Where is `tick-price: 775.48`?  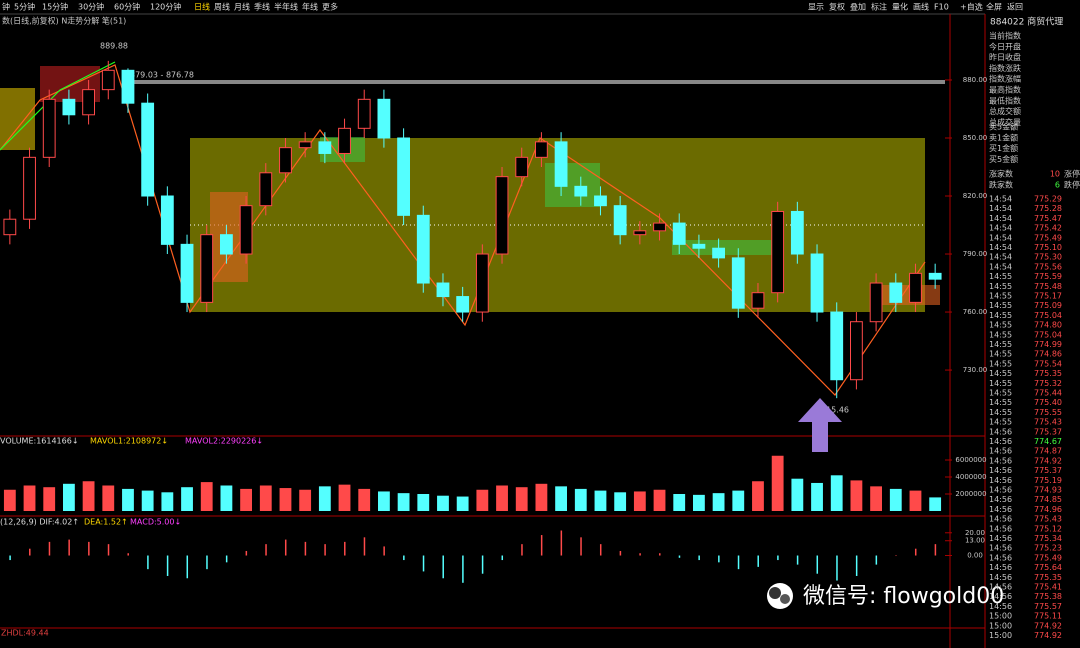
tick-price: 775.48 is located at coordinates (1048, 286).